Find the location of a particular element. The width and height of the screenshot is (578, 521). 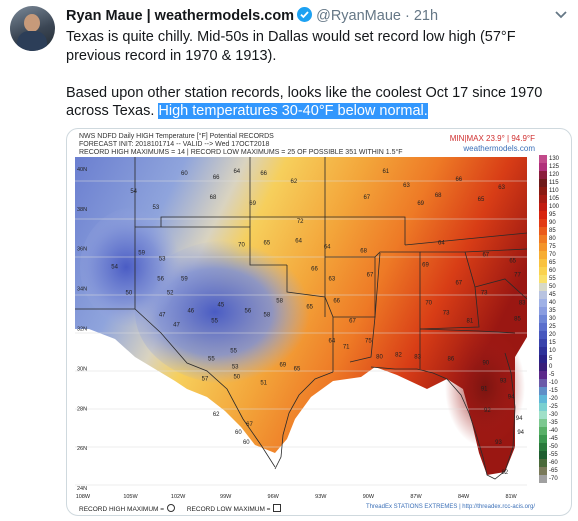

color-scale-step: 45 is located at coordinates (552, 295).